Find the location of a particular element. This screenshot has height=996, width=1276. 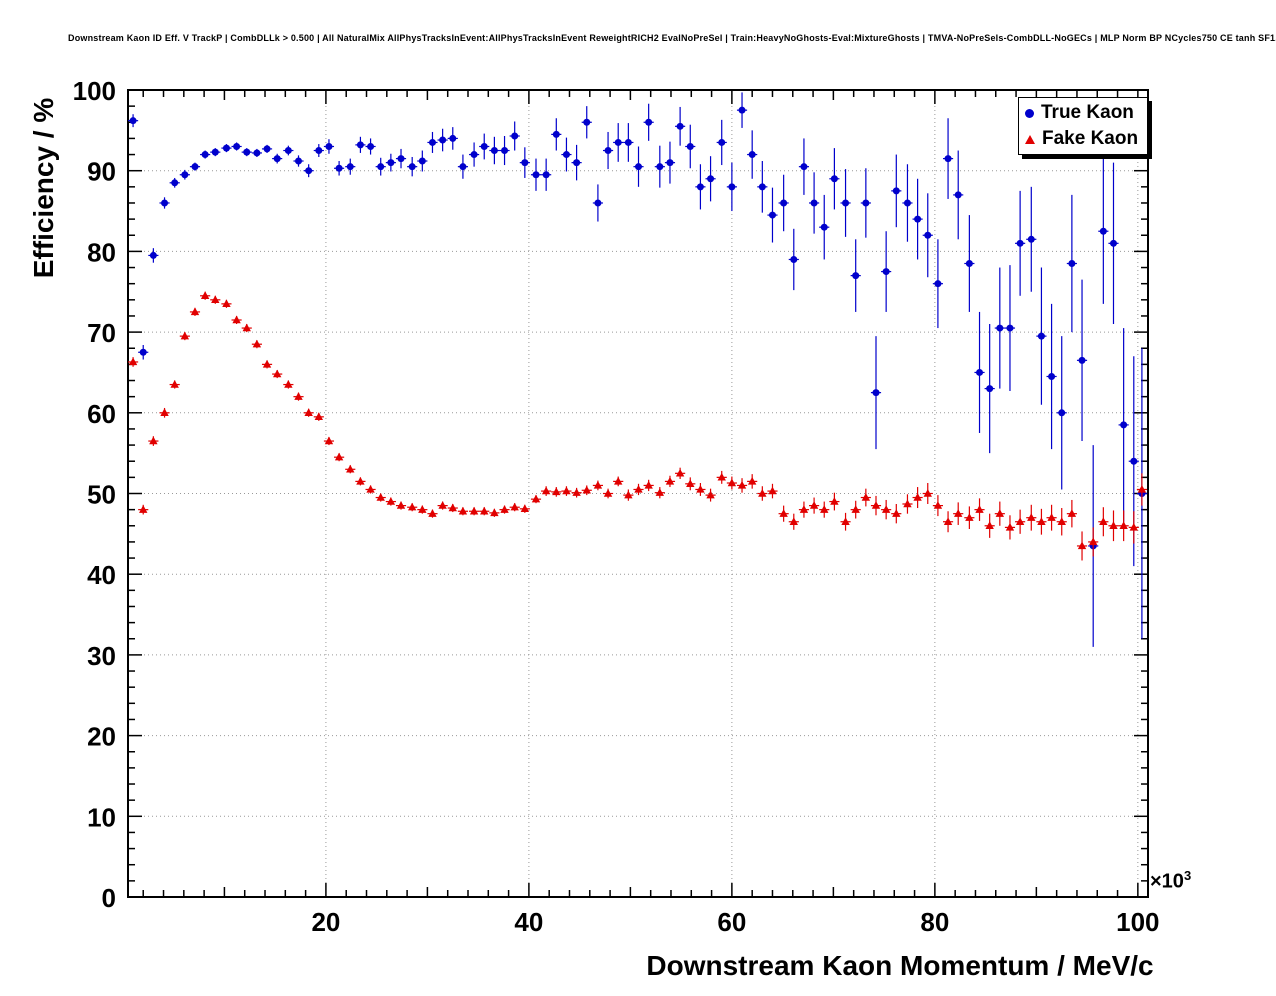

true-kaon-marker-icon is located at coordinates (1029, 113).